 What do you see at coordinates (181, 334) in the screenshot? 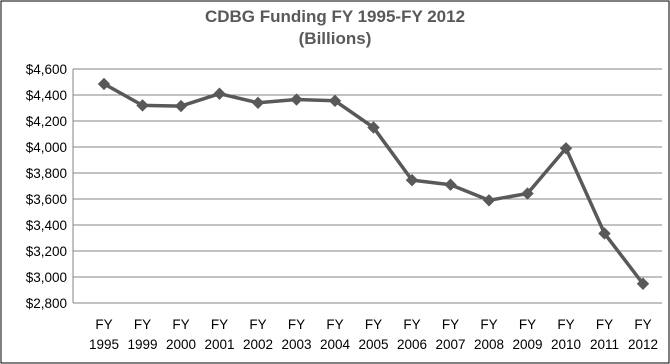
I see `x-tick-label: FY 2000` at bounding box center [181, 334].